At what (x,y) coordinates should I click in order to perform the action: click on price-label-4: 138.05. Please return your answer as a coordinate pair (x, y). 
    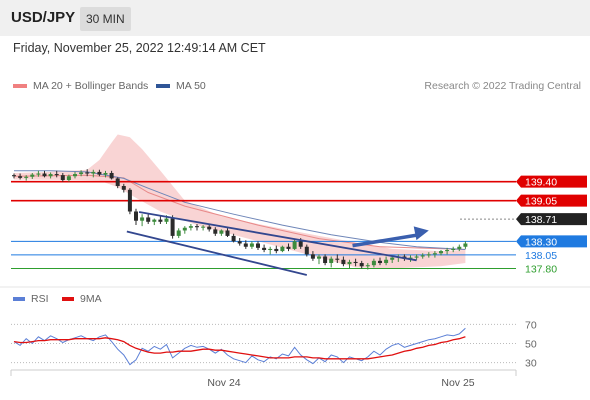
    Looking at the image, I should click on (541, 256).